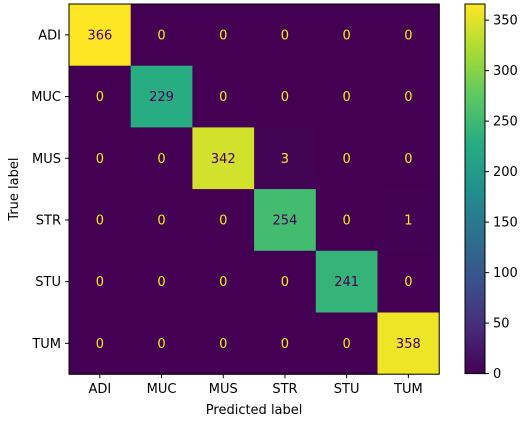  I want to click on matrix-cell-TUM-TUM, so click(408, 343).